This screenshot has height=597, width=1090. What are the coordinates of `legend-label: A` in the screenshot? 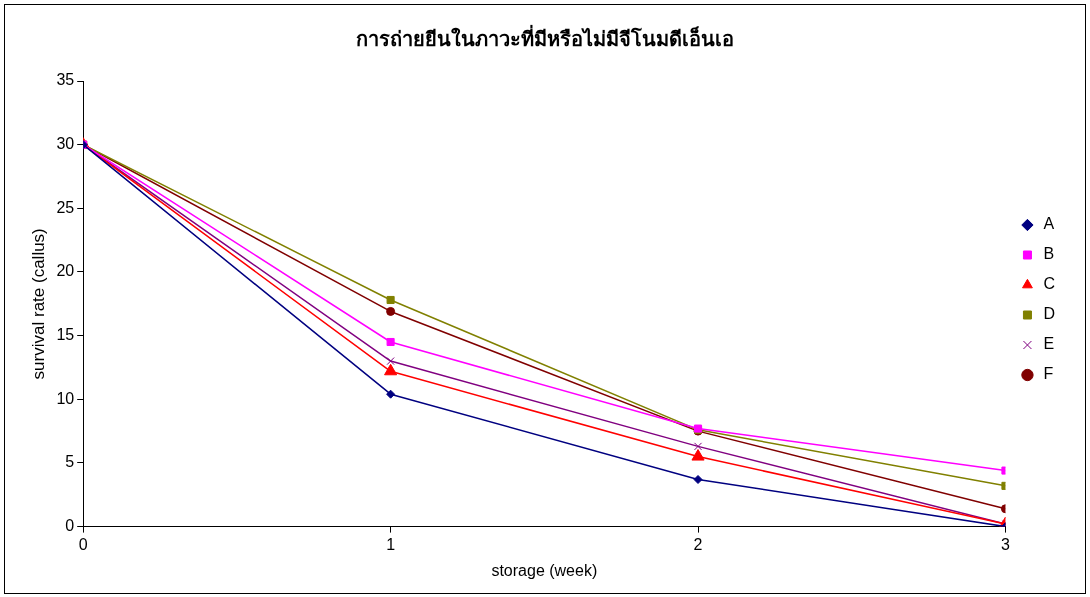 It's located at (1049, 224).